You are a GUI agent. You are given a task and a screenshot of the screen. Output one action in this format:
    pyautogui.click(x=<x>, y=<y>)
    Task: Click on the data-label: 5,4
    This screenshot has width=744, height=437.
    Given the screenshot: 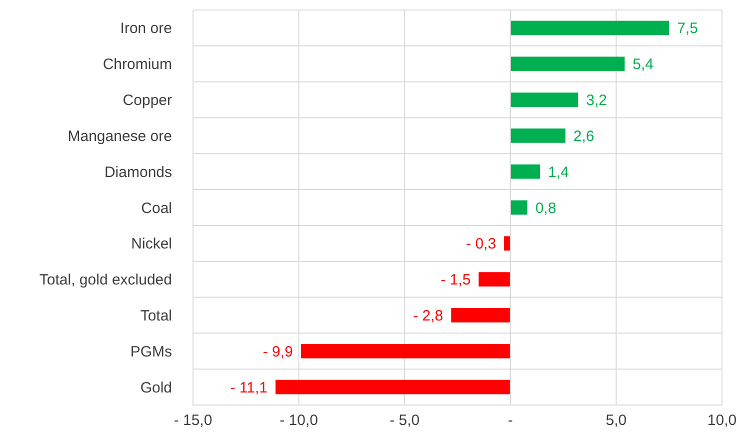 What is the action you would take?
    pyautogui.click(x=643, y=65)
    